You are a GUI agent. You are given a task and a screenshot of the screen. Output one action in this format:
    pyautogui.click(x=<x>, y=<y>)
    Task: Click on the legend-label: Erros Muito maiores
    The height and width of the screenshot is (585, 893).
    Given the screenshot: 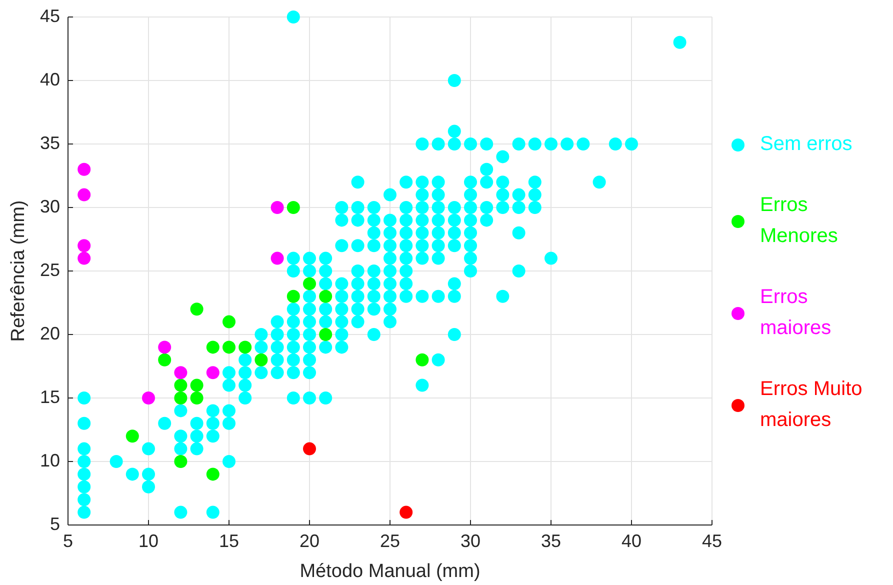 What is the action you would take?
    pyautogui.click(x=811, y=405)
    